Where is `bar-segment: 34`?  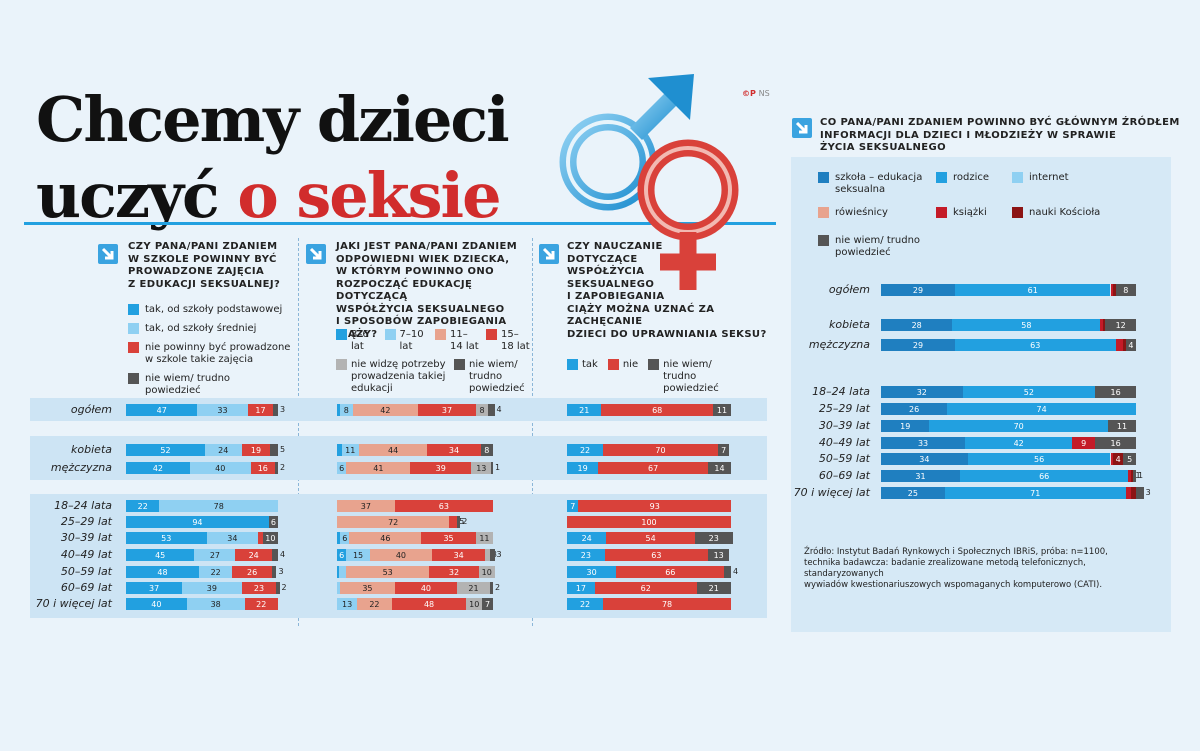
bar-segment: 34 is located at coordinates (459, 555).